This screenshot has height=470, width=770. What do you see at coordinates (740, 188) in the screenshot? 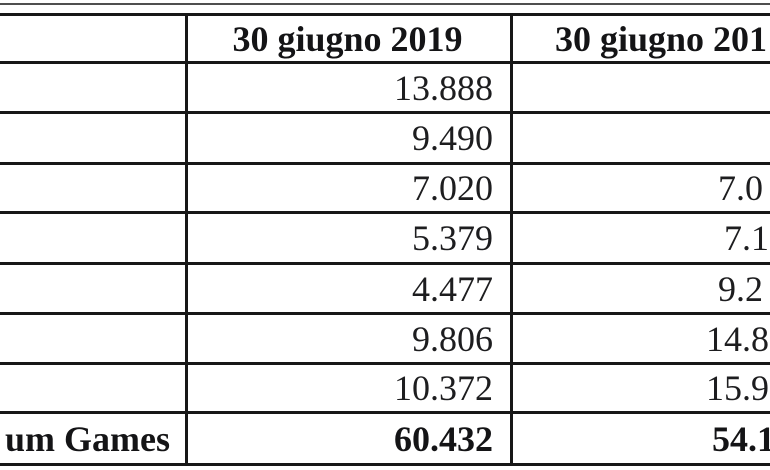
I see `value-2018-row-3: 7.0` at bounding box center [740, 188].